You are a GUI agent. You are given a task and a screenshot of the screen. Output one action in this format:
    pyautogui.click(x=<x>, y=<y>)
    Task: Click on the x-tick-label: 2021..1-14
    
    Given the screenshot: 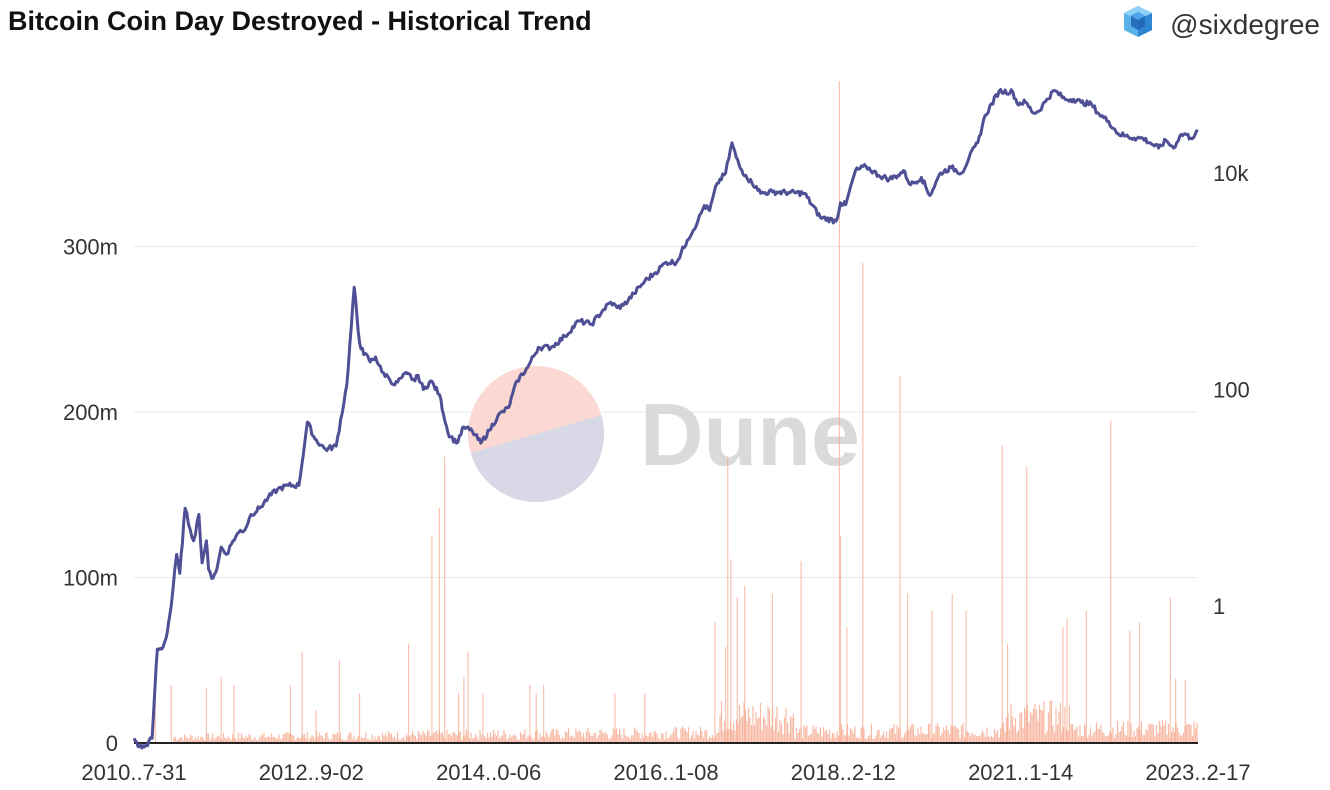 What is the action you would take?
    pyautogui.click(x=1020, y=772)
    